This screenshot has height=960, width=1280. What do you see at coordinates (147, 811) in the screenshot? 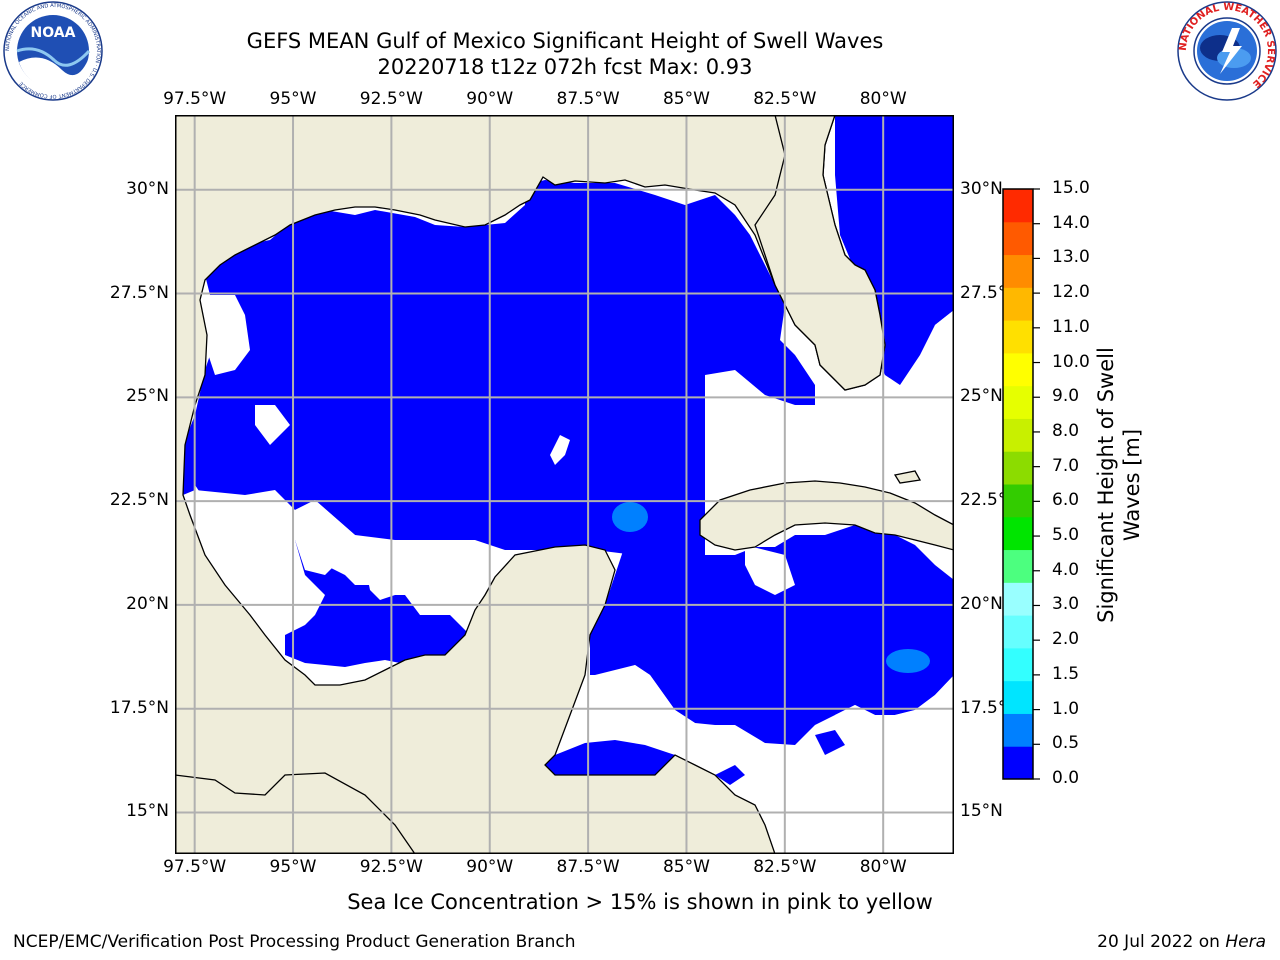
I see `y-tick-label-left: 15°N` at bounding box center [147, 811].